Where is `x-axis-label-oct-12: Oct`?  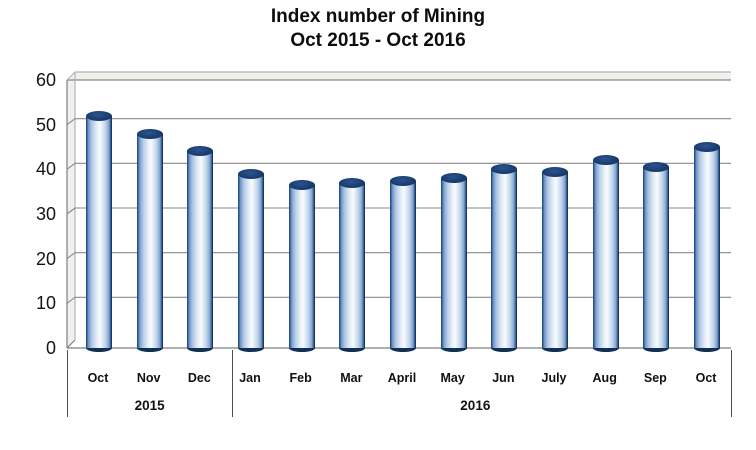 x-axis-label-oct-12: Oct is located at coordinates (706, 378).